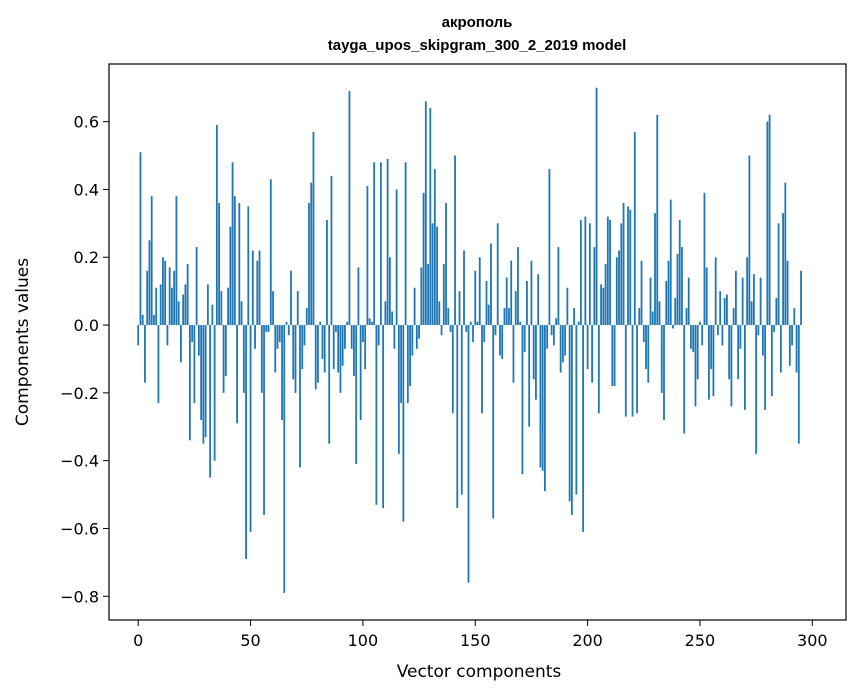 This screenshot has height=696, width=867. What do you see at coordinates (587, 640) in the screenshot?
I see `x-tick-label: 200` at bounding box center [587, 640].